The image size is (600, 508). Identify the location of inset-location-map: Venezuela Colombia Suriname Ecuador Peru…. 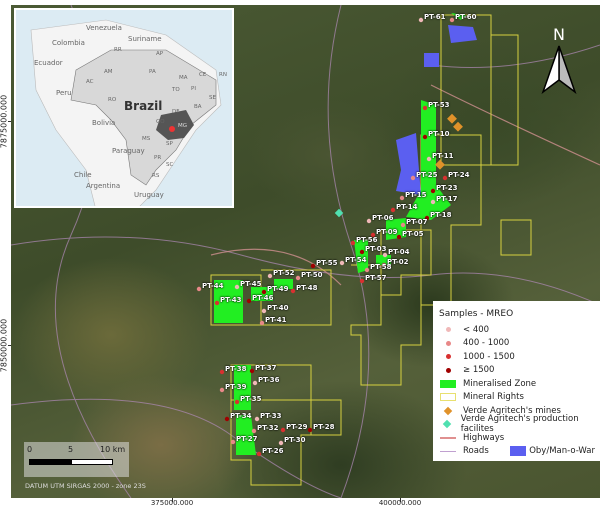
(124, 108).